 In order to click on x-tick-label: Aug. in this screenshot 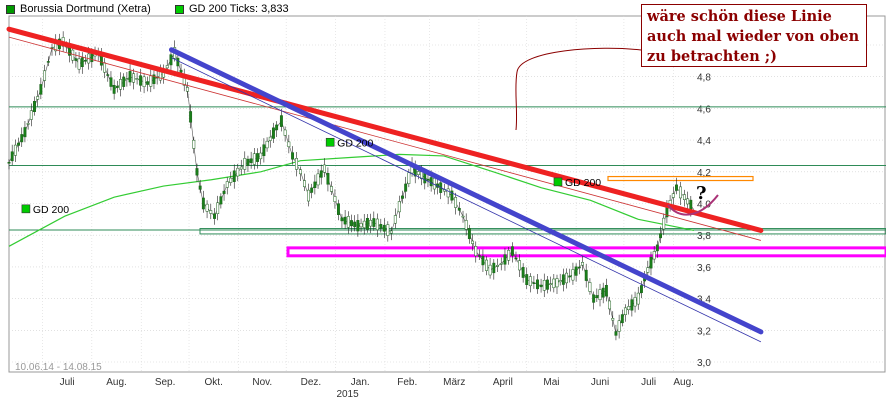, I will do `click(683, 382)`.